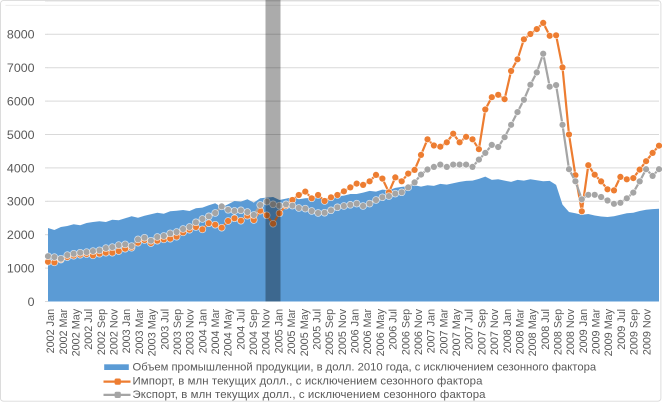  Describe the element at coordinates (127, 331) in the screenshot. I see `svg-text: 2003 Jan` at that location.